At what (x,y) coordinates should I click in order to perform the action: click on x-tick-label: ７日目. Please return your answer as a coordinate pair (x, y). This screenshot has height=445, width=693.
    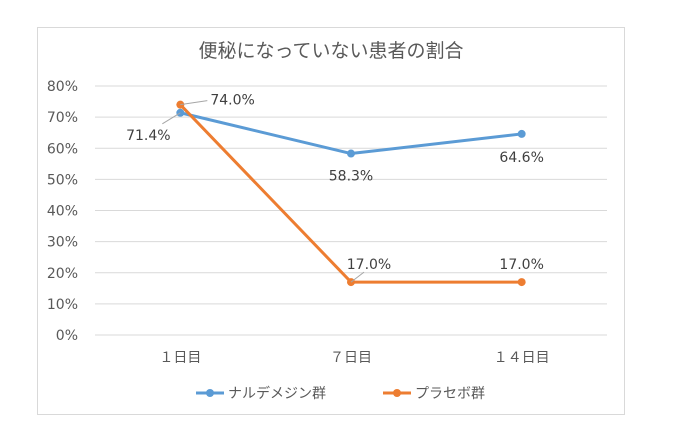
    Looking at the image, I should click on (351, 358).